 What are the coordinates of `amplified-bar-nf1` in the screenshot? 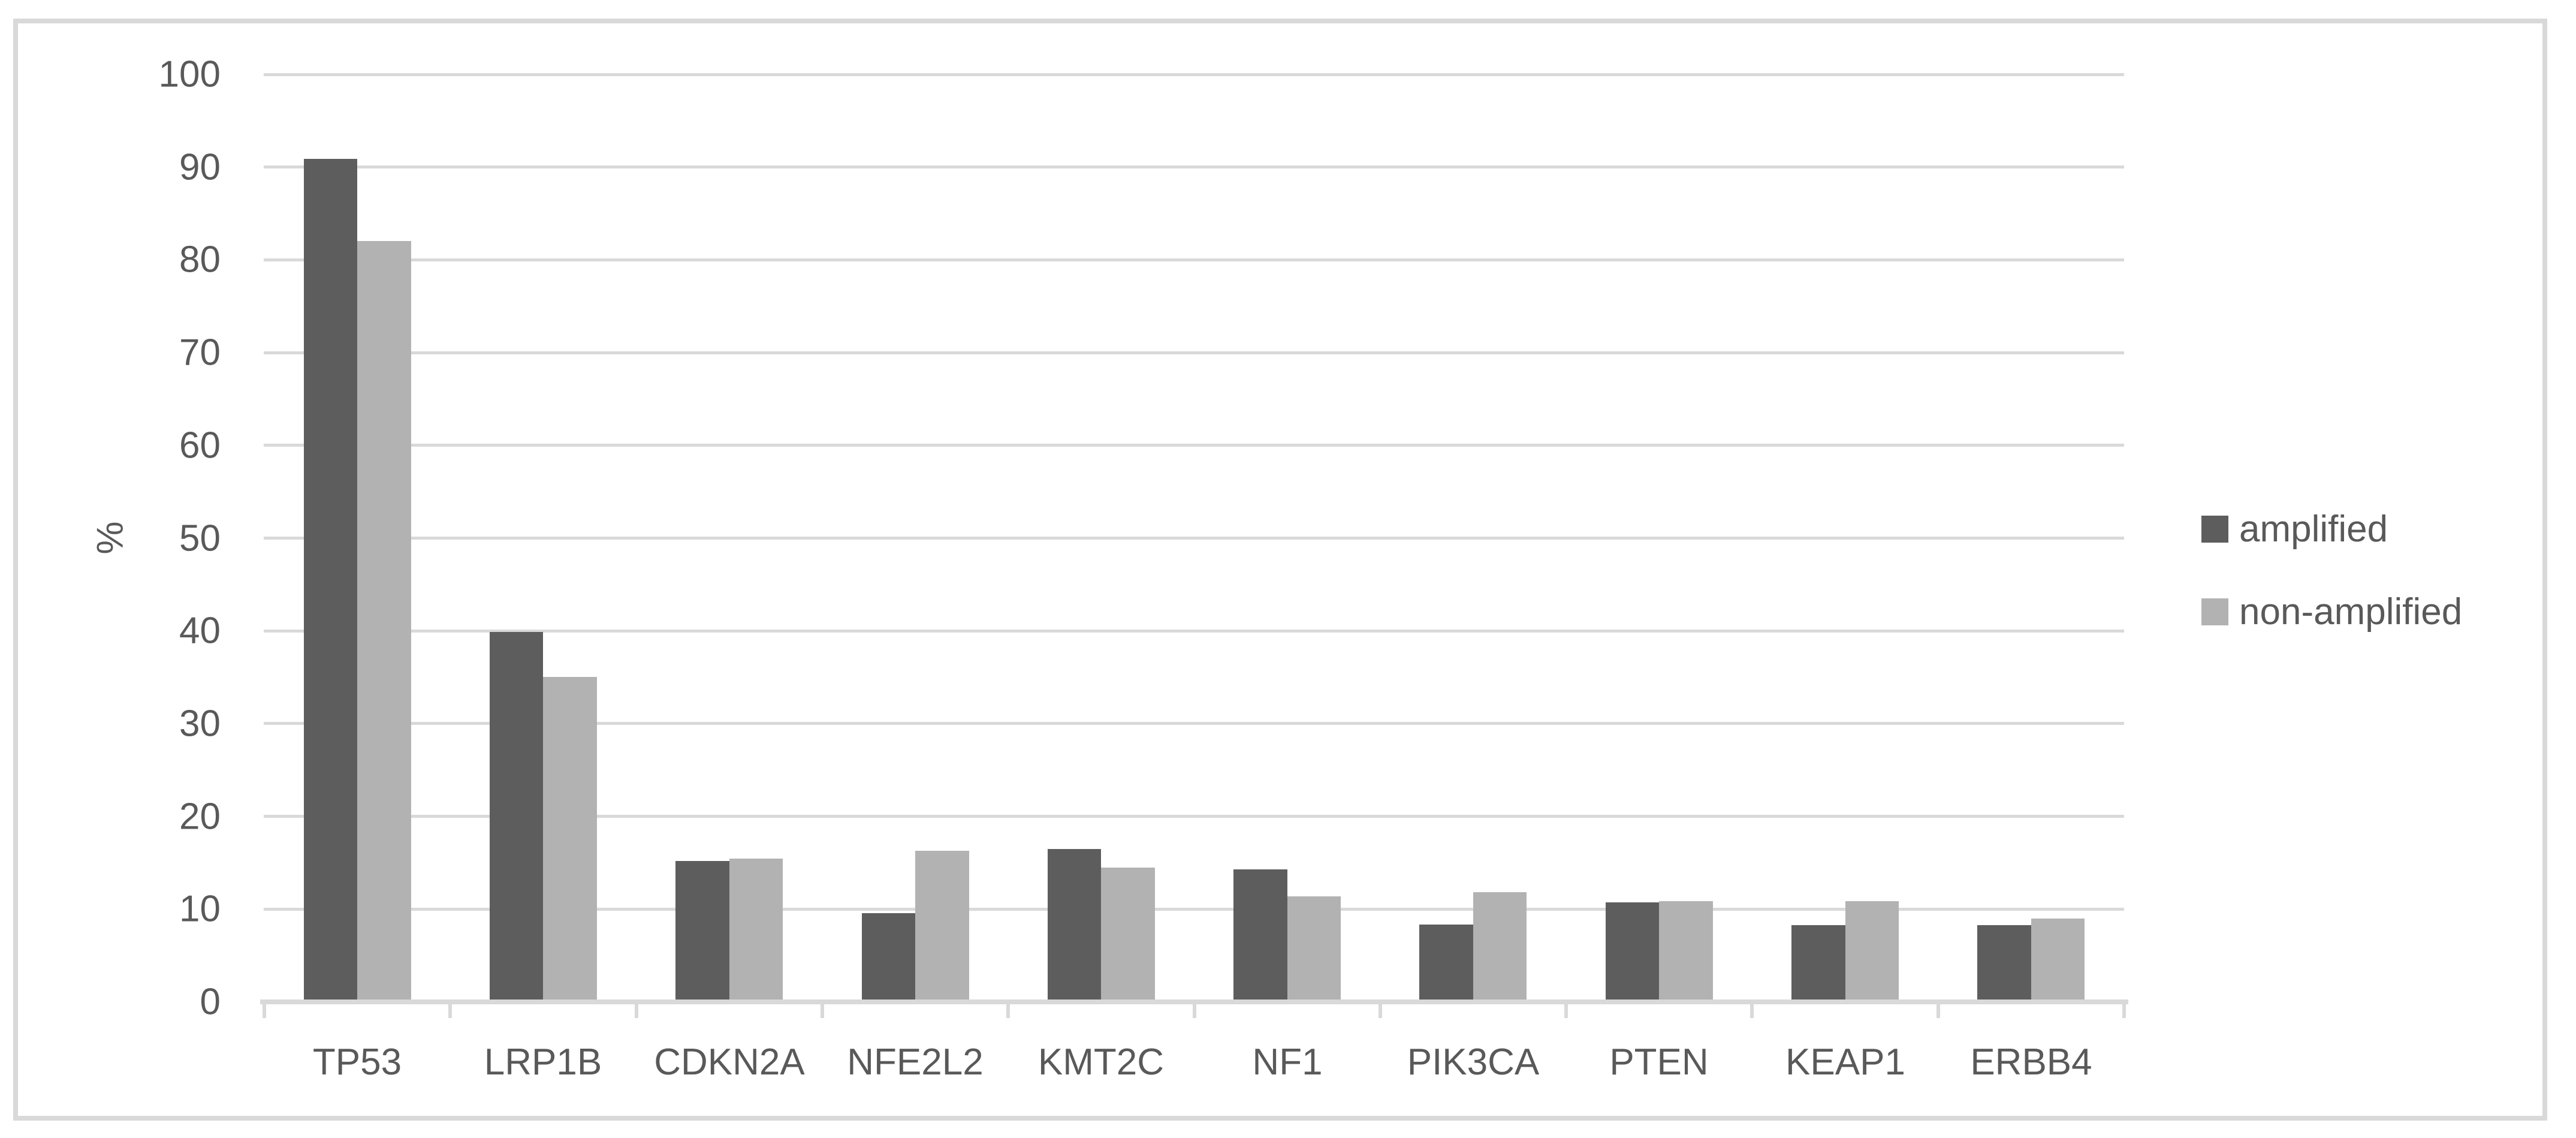 It's located at (1260, 934).